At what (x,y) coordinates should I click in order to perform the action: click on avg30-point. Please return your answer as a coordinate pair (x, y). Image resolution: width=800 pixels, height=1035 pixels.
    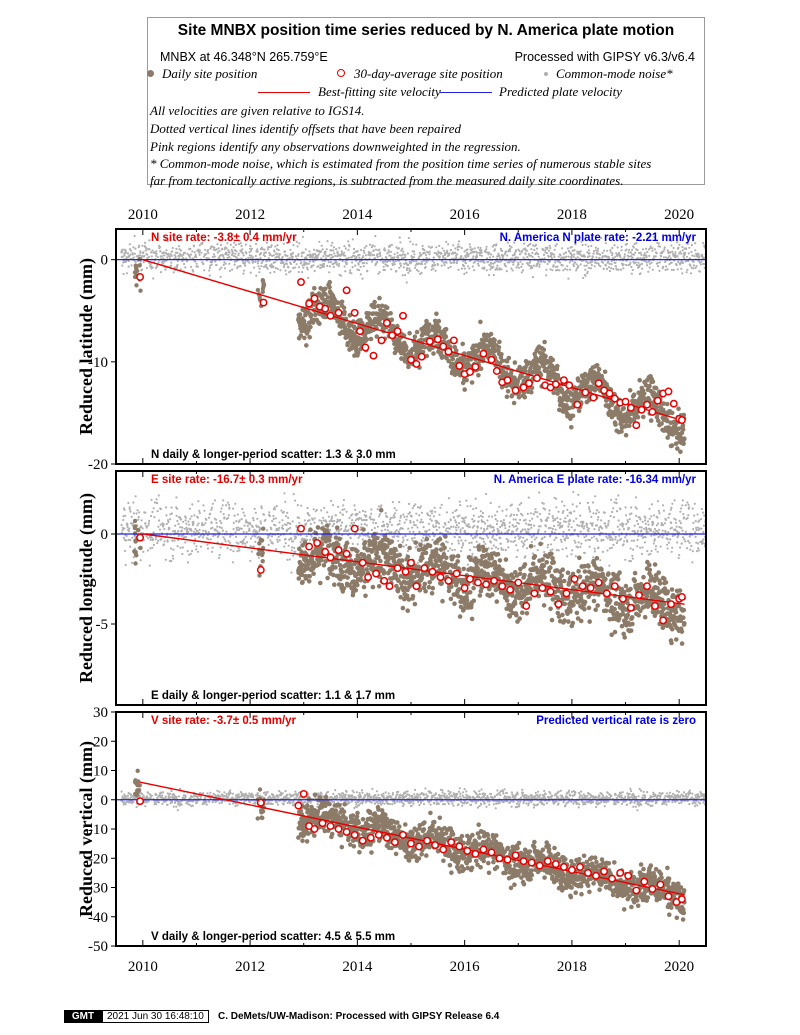
    Looking at the image, I should click on (630, 407).